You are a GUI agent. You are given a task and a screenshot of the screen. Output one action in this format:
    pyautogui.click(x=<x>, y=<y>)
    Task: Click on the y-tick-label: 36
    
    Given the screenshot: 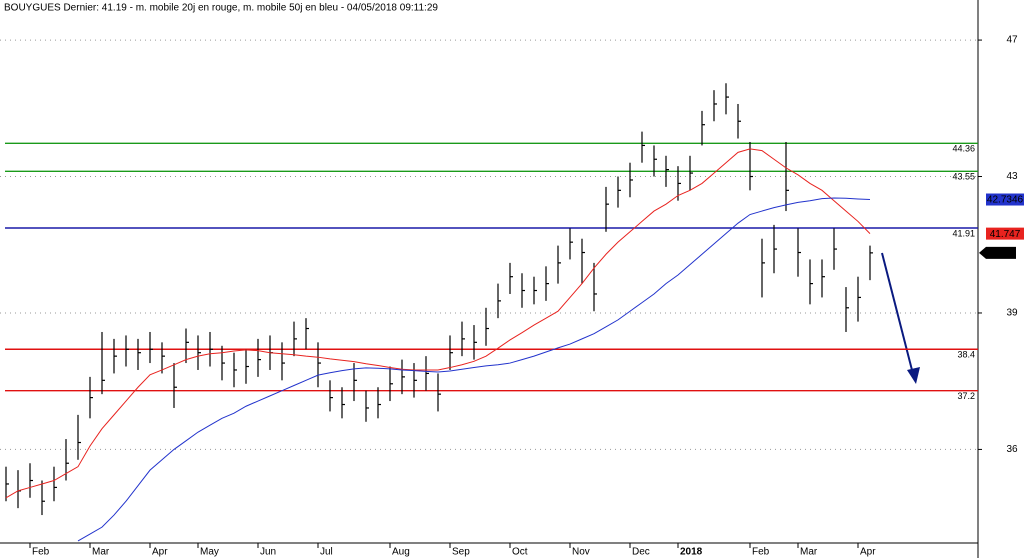 What is the action you would take?
    pyautogui.click(x=1012, y=449)
    